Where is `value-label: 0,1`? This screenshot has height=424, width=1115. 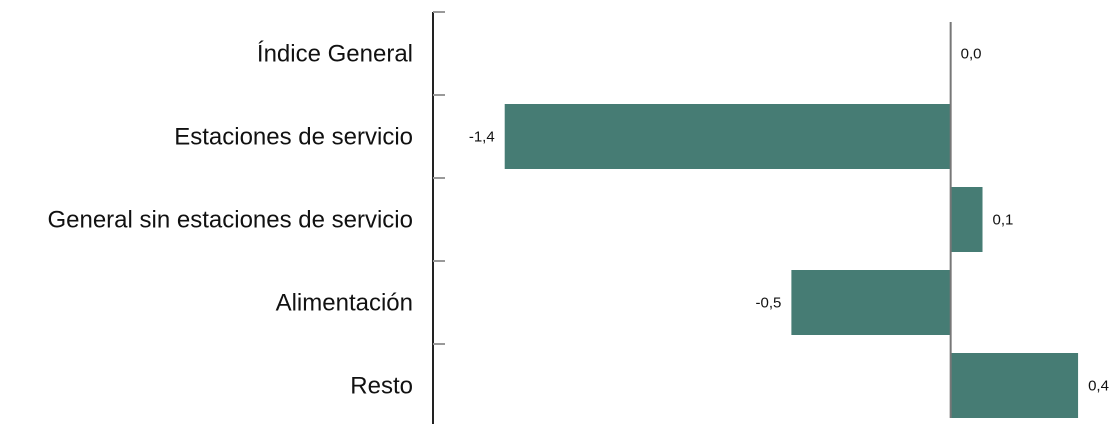
value-label: 0,1 is located at coordinates (1003, 220).